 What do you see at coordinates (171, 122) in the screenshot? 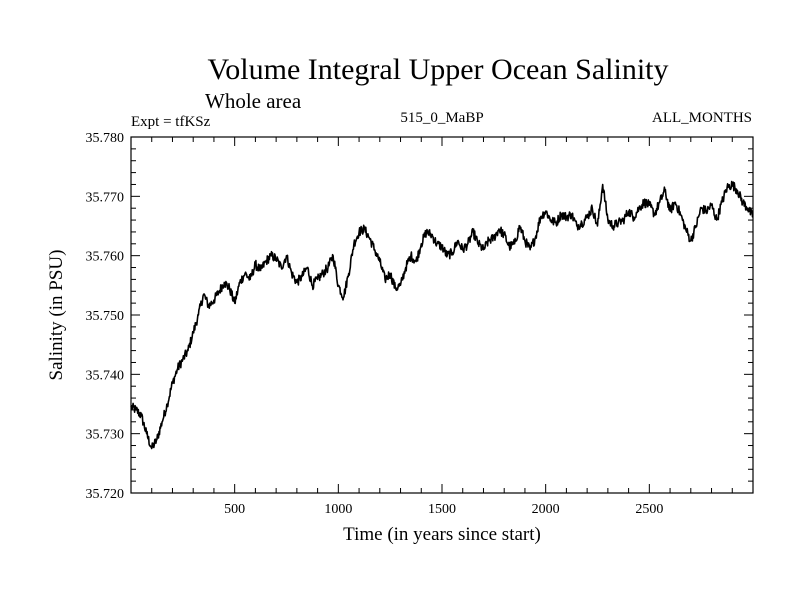
I see `experiment-label: Expt = tfKSz` at bounding box center [171, 122].